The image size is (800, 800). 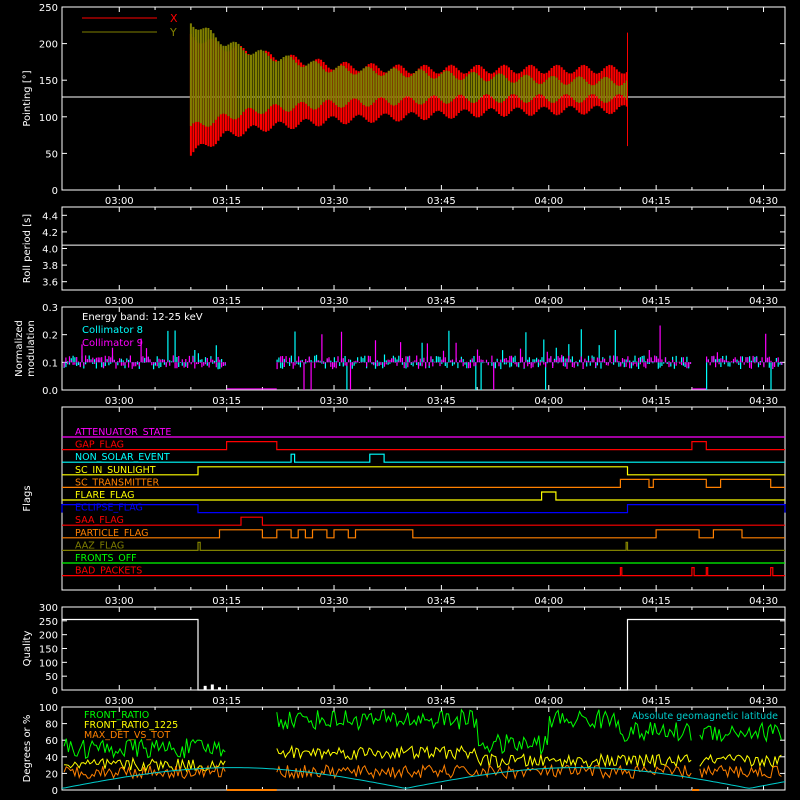 What do you see at coordinates (50, 266) in the screenshot?
I see `y-tick-label: 3.8` at bounding box center [50, 266].